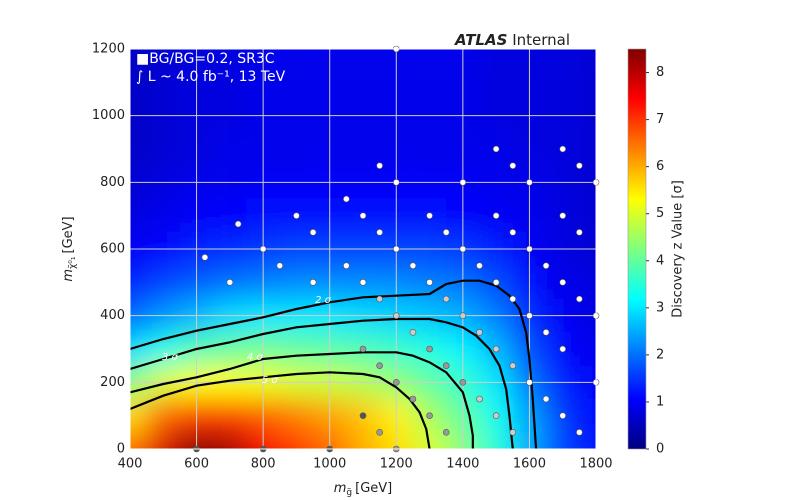 This screenshot has width=800, height=500. Describe the element at coordinates (660, 401) in the screenshot. I see `colorbar-tick-label: 1` at that location.